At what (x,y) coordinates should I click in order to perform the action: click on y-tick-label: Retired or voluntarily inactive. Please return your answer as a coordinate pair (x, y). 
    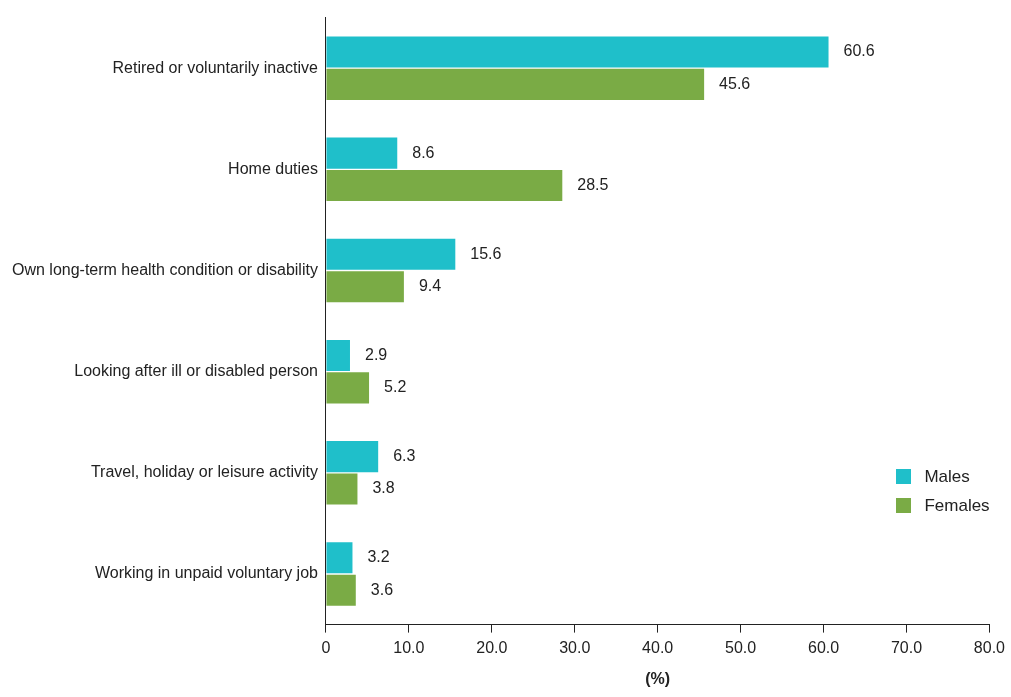
    Looking at the image, I should click on (215, 67).